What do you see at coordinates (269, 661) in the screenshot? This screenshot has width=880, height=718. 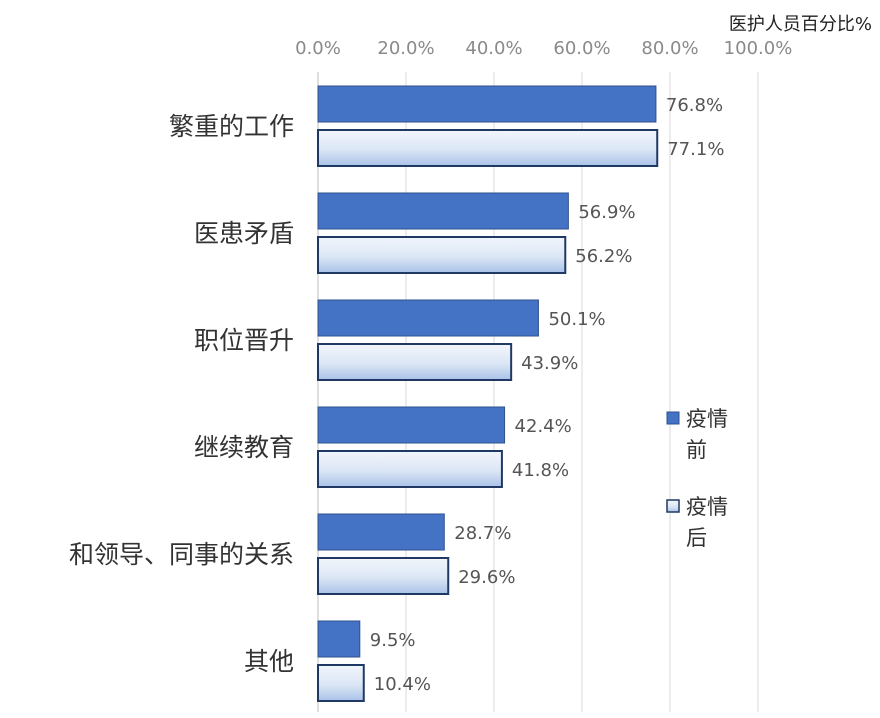 I see `category-label: 其他` at bounding box center [269, 661].